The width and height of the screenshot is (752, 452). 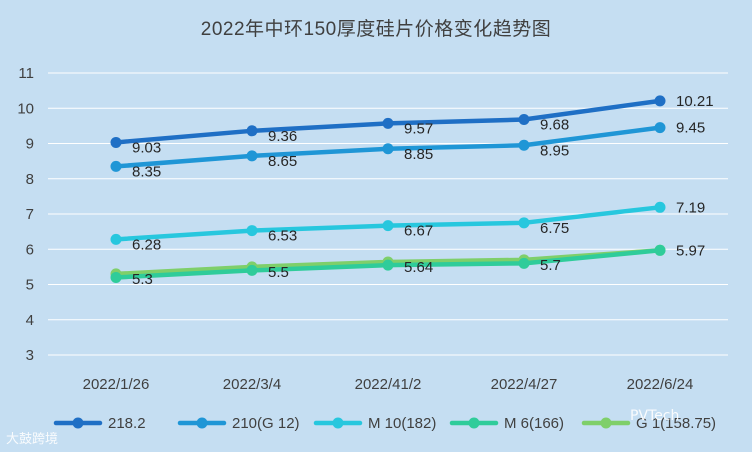 What do you see at coordinates (252, 384) in the screenshot?
I see `x-tick-label: 2022/3/4` at bounding box center [252, 384].